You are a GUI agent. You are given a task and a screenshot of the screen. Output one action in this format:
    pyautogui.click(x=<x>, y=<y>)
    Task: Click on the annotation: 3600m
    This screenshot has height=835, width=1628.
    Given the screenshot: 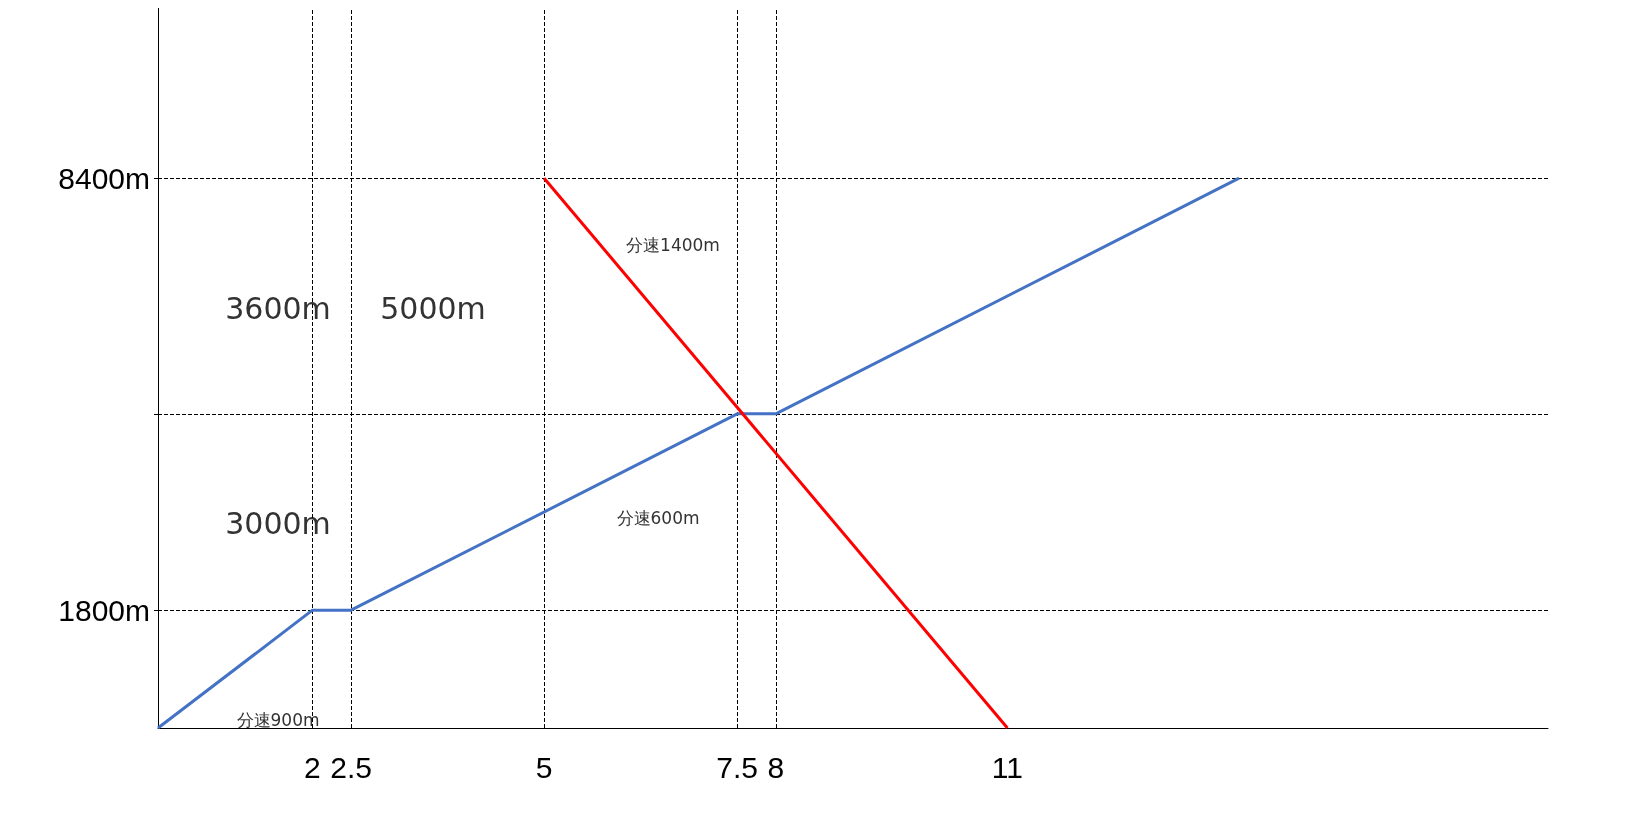 What is the action you would take?
    pyautogui.click(x=278, y=308)
    